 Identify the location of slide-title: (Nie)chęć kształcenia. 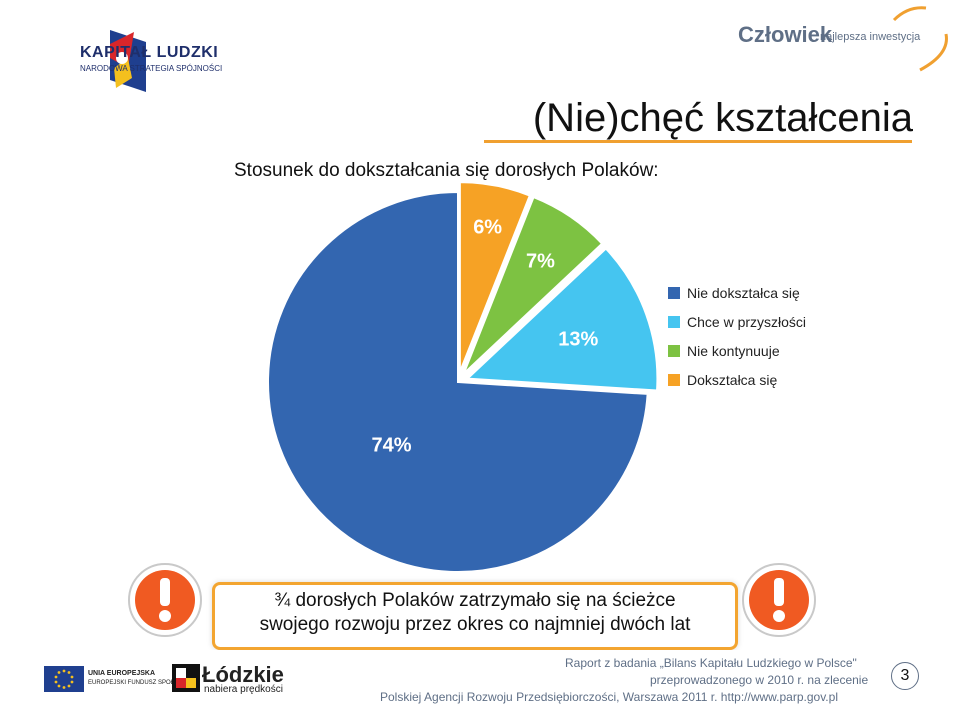
(722, 118).